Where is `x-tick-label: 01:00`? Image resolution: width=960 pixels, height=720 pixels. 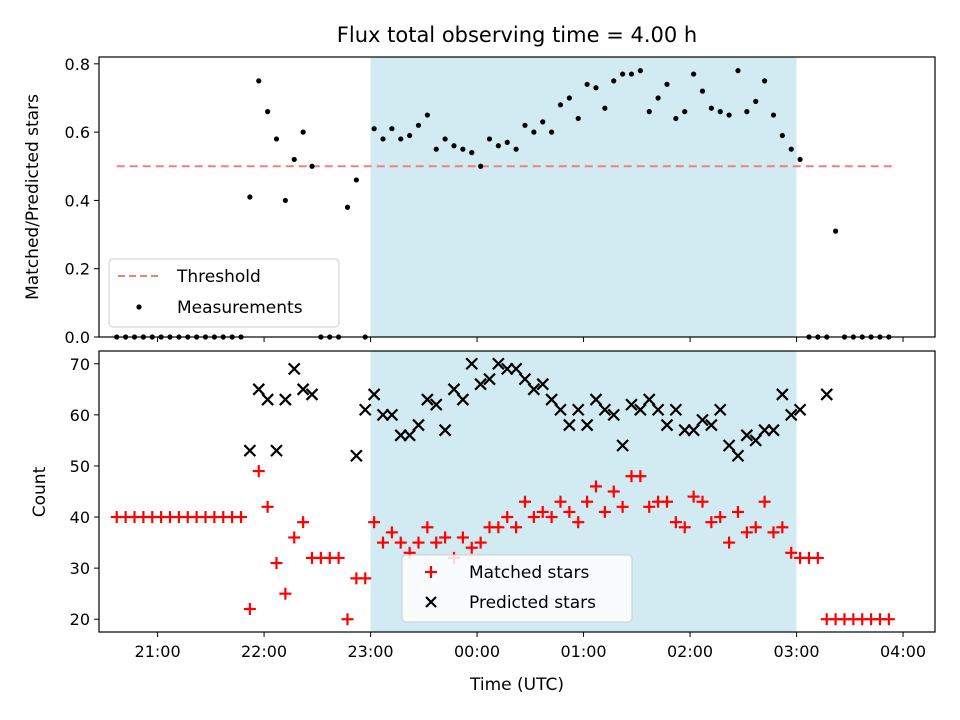
x-tick-label: 01:00 is located at coordinates (584, 651).